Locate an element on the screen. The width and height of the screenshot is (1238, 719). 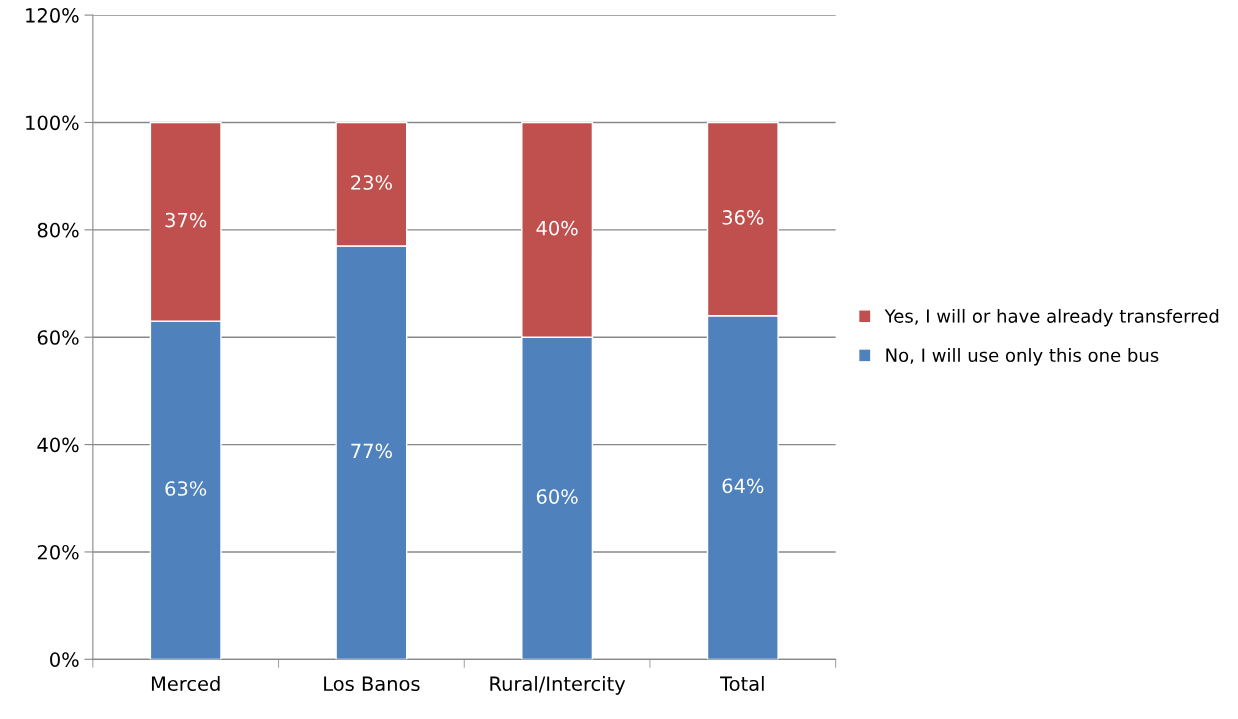
y-tick-label: 100% is located at coordinates (52, 123).